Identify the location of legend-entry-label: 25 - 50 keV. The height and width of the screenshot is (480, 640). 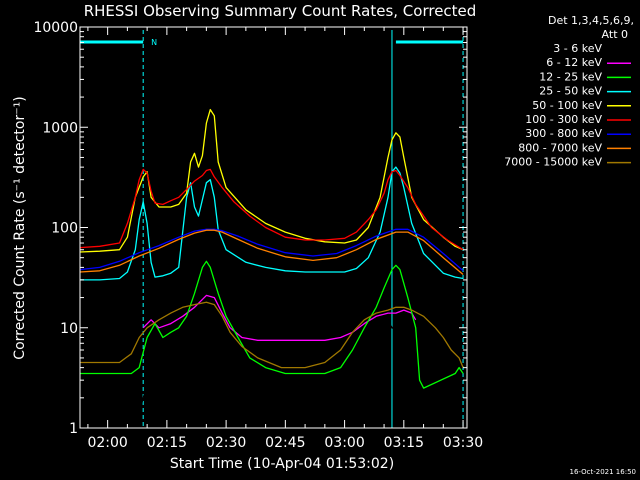
(570, 91).